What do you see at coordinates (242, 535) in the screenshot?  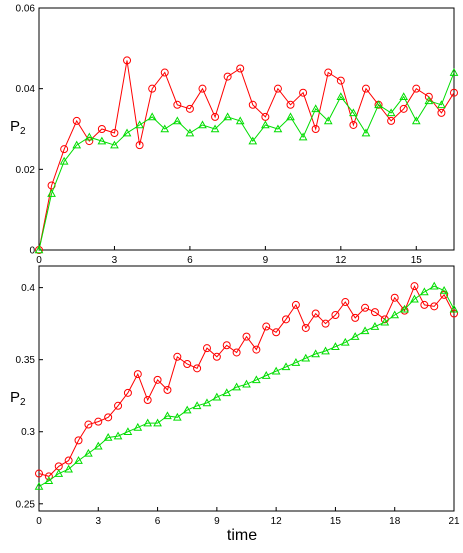 I see `x-axis-label: time` at bounding box center [242, 535].